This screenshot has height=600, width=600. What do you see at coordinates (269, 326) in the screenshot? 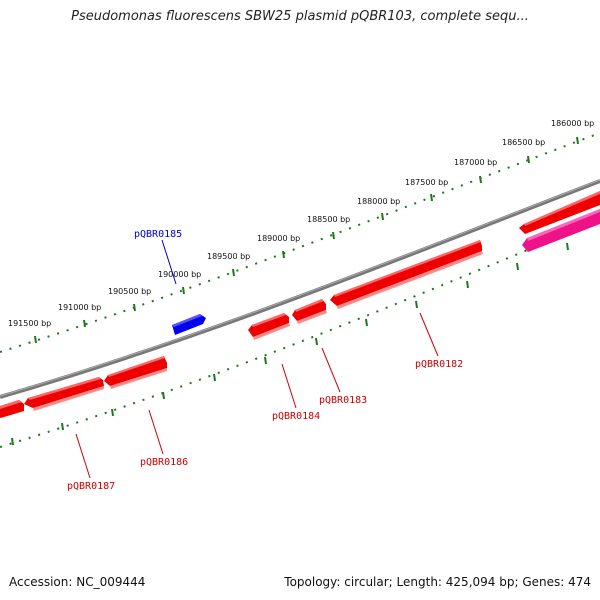
I see `gene-pqbr0184` at bounding box center [269, 326].